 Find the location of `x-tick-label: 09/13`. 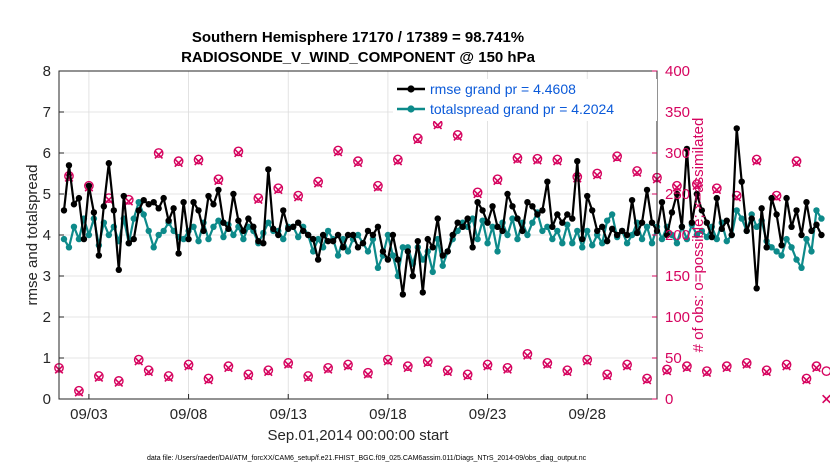

x-tick-label: 09/13 is located at coordinates (288, 414).